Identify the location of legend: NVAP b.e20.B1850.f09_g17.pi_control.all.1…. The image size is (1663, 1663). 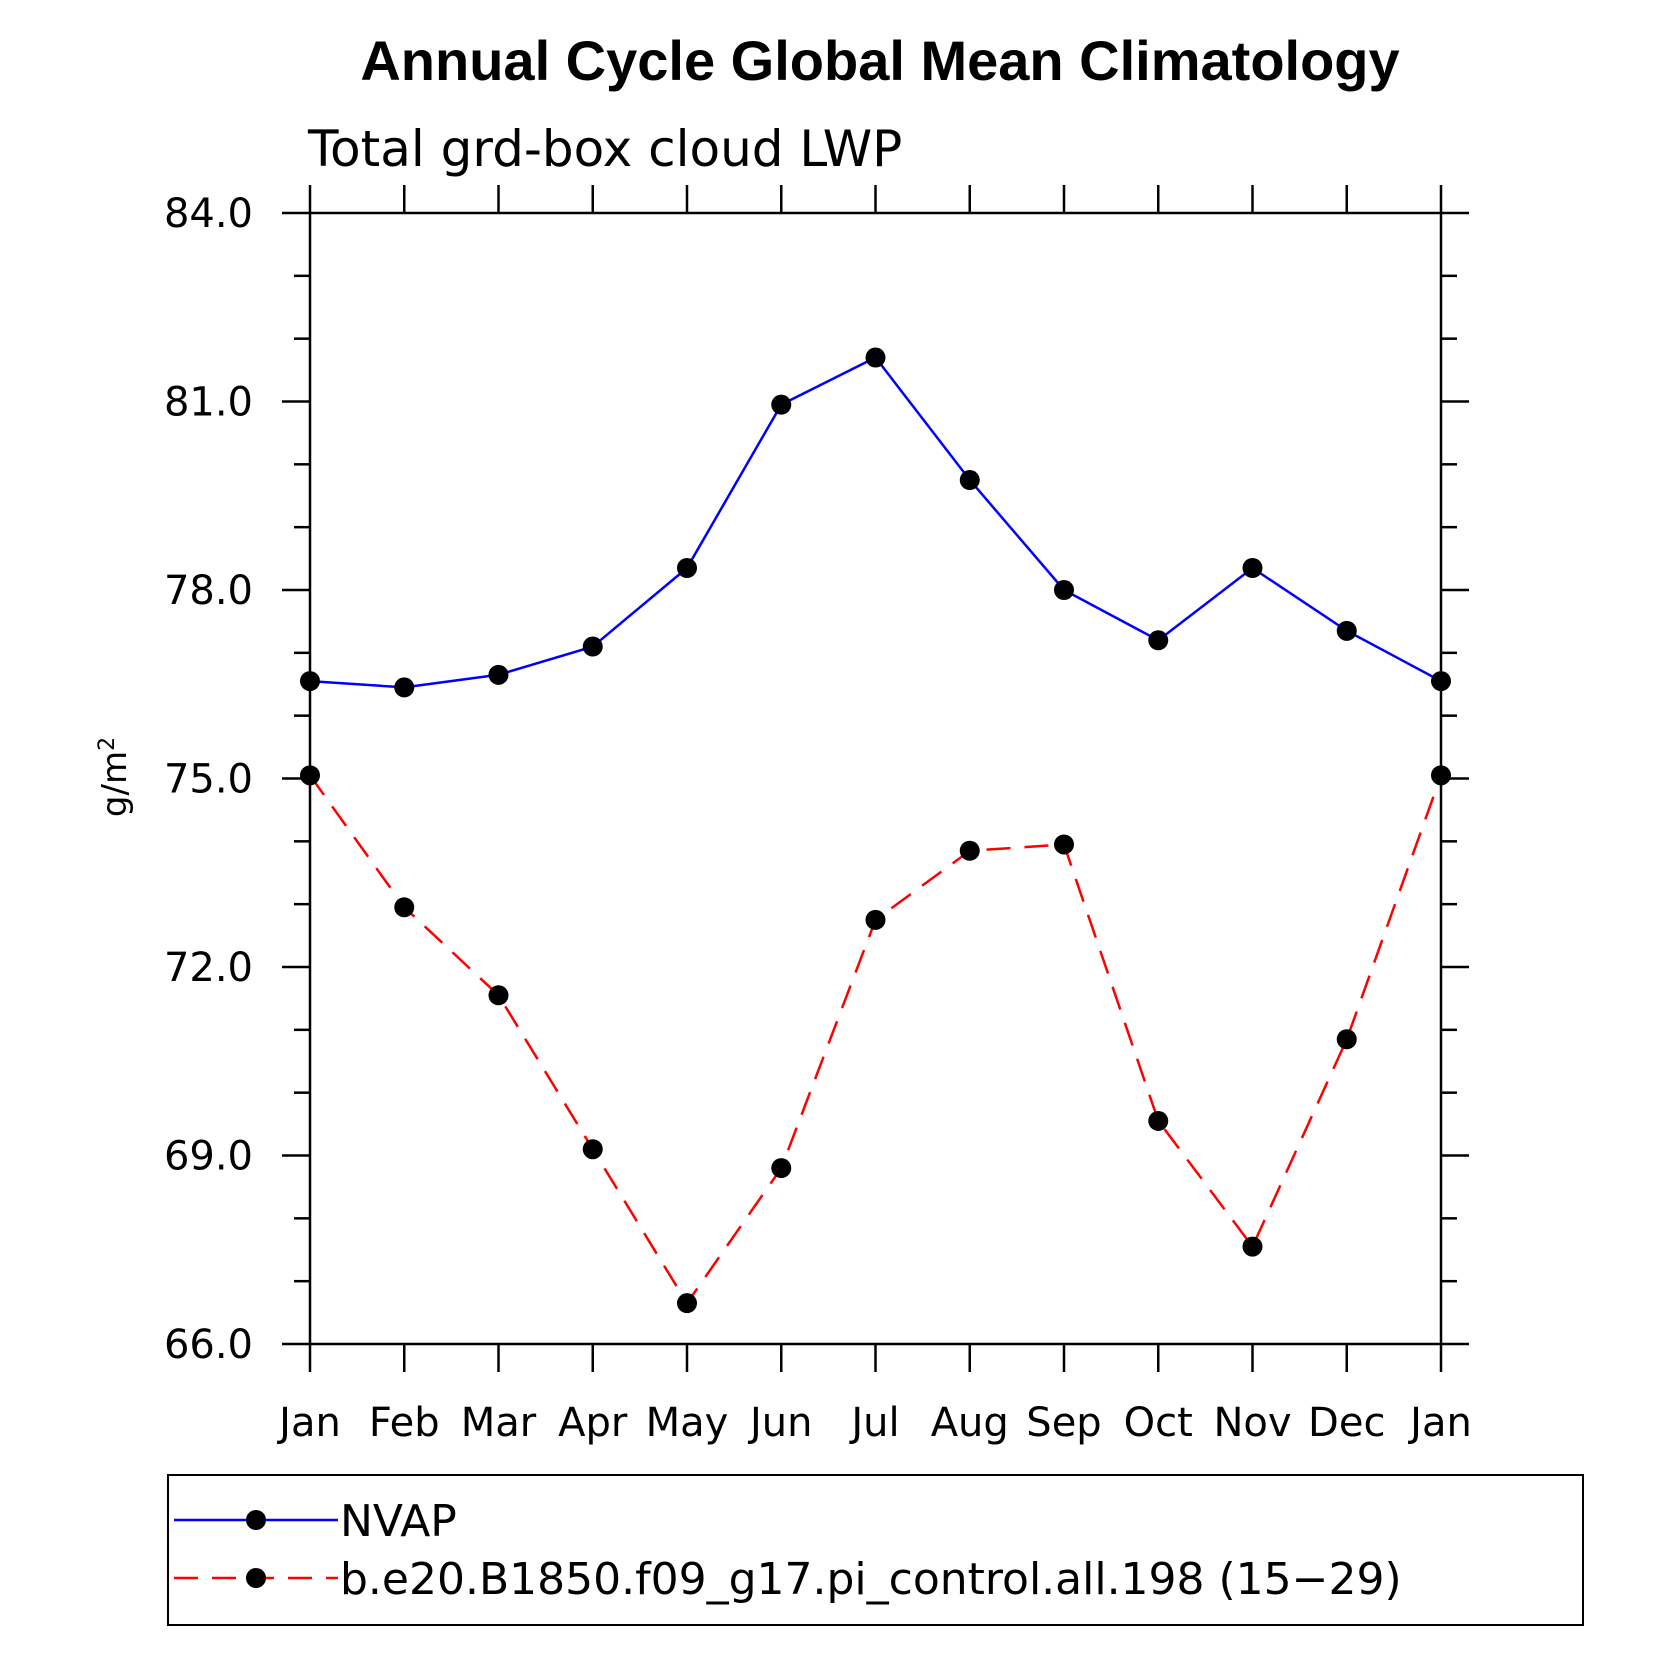
(788, 1550).